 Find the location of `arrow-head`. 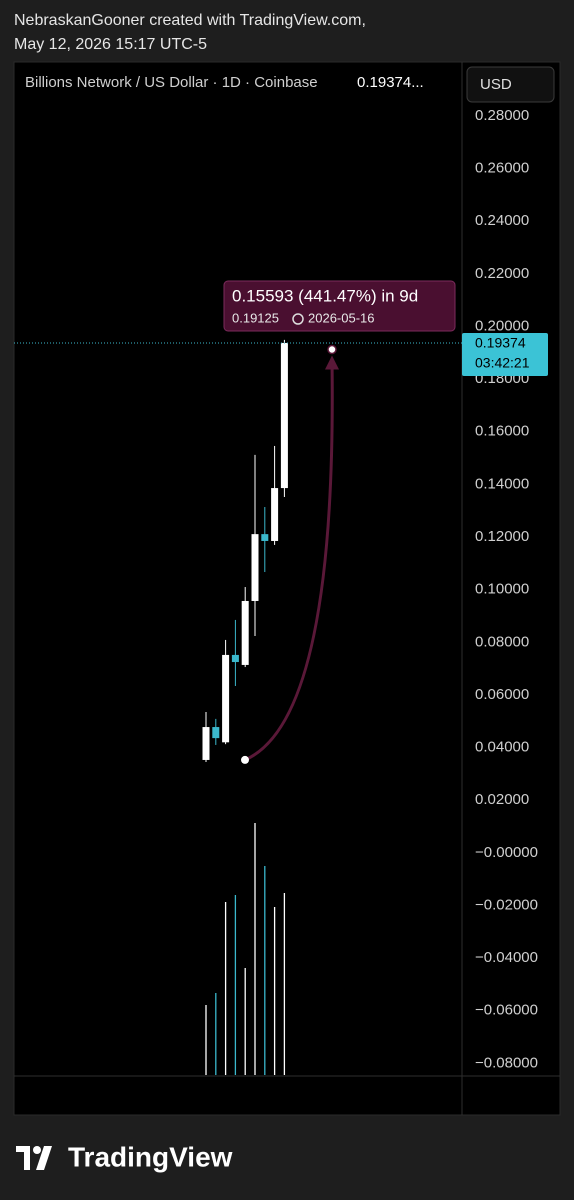

arrow-head is located at coordinates (332, 362).